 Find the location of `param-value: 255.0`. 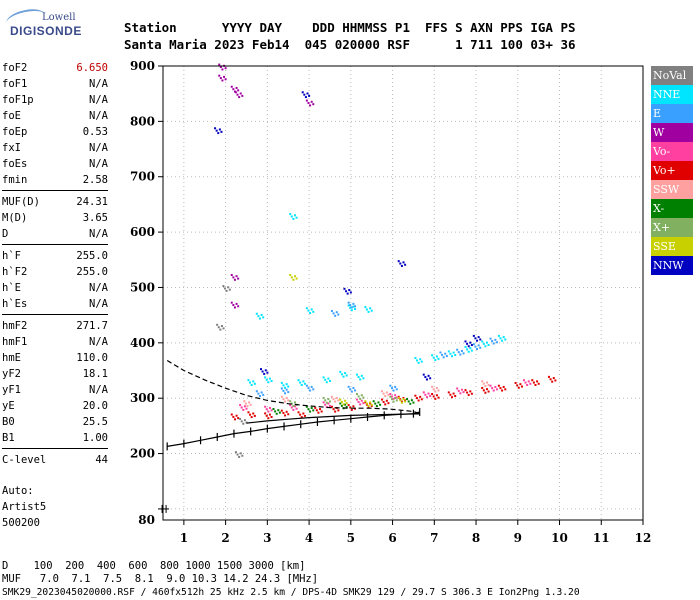

param-value: 255.0 is located at coordinates (92, 272).